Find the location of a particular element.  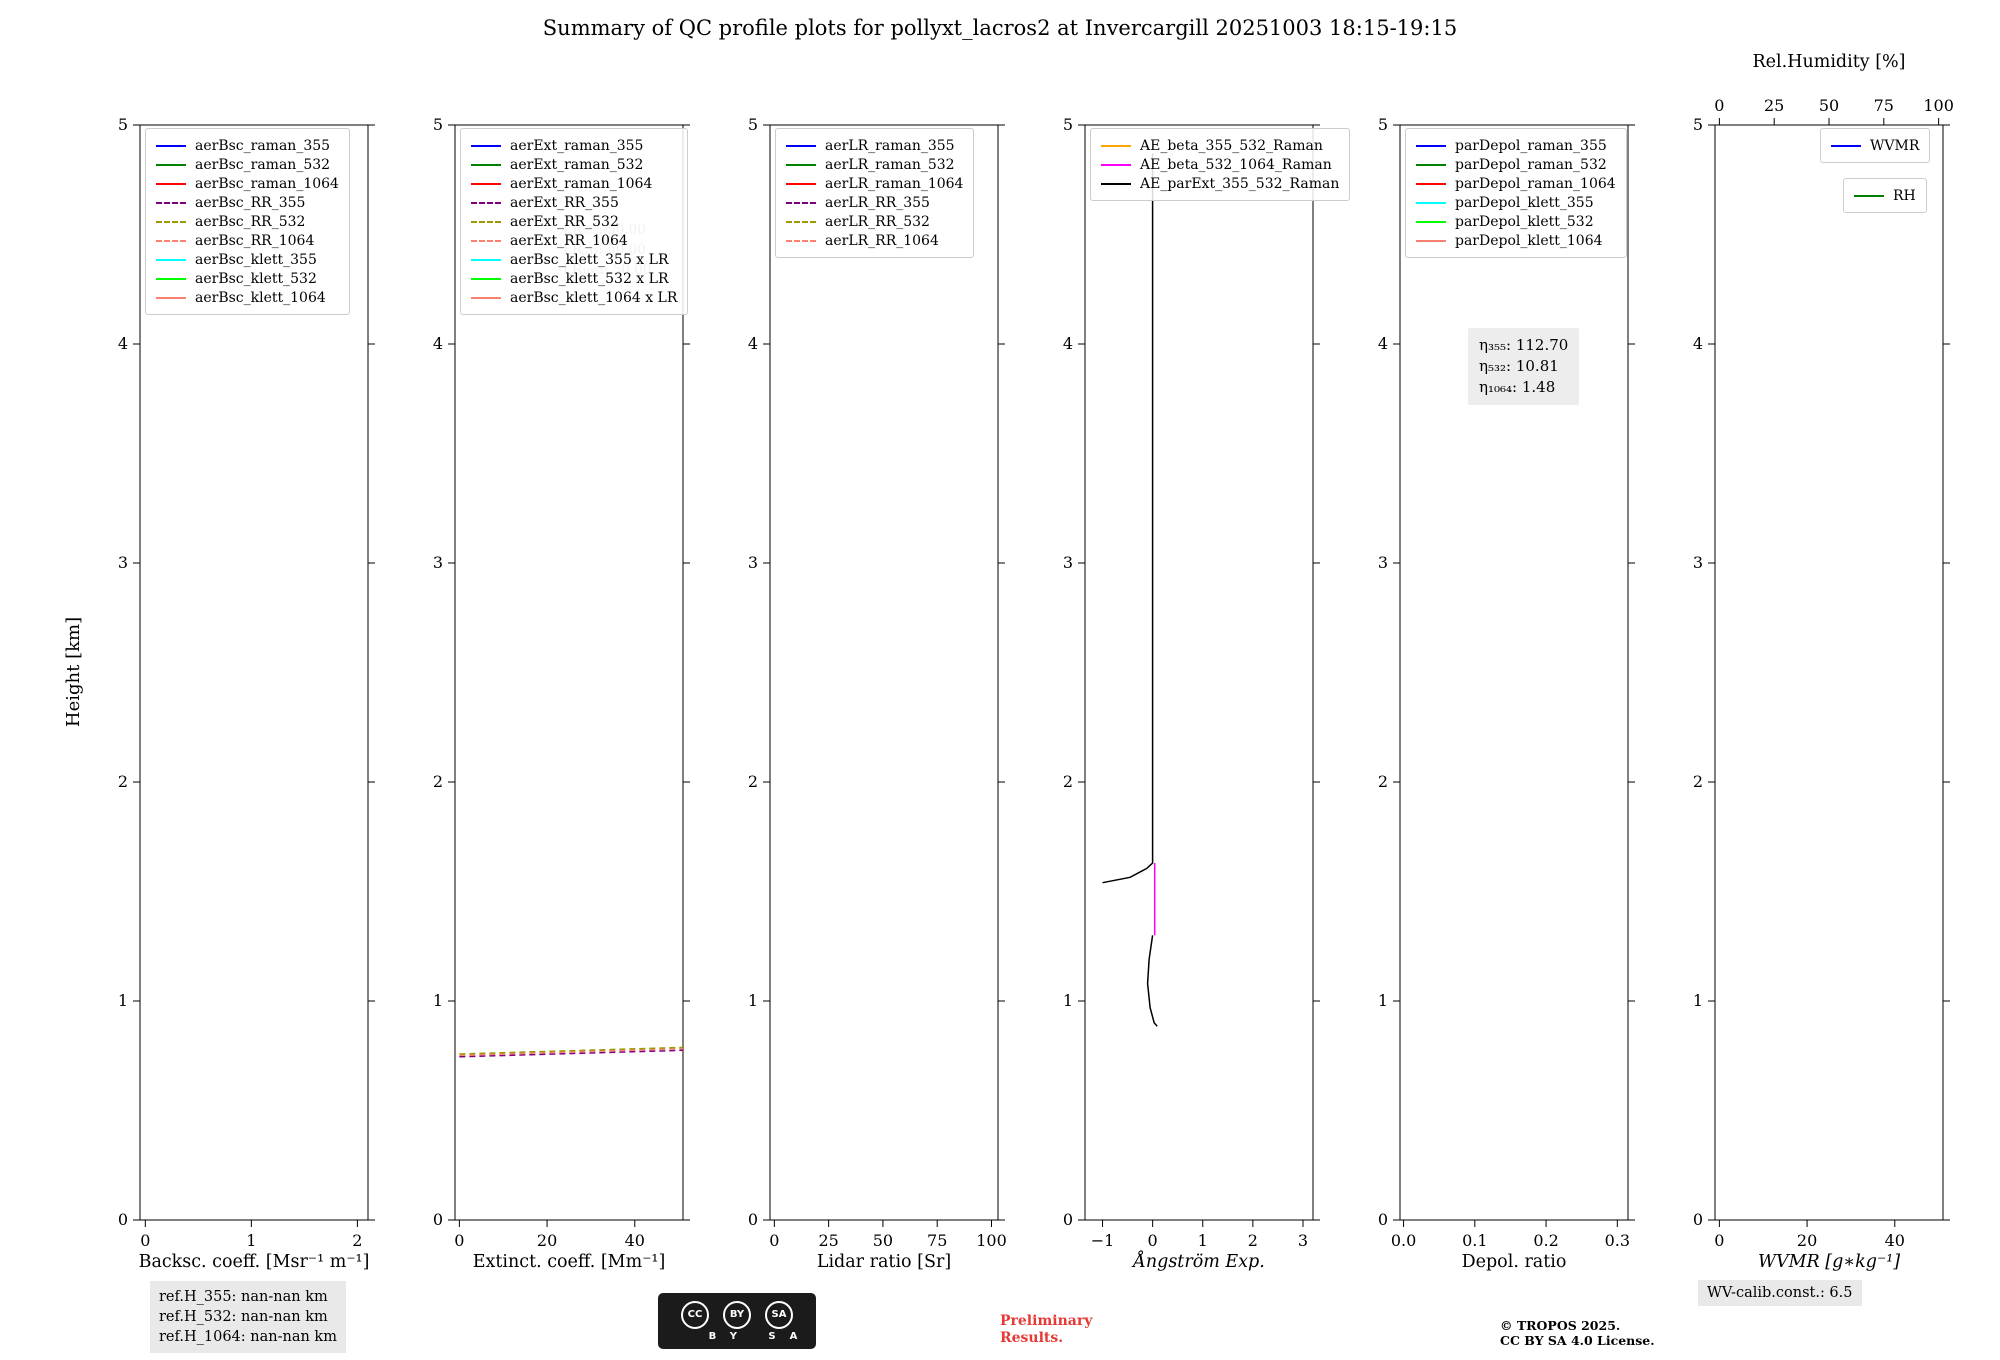

legend-label: parDepol_klett_532 is located at coordinates (1524, 221).